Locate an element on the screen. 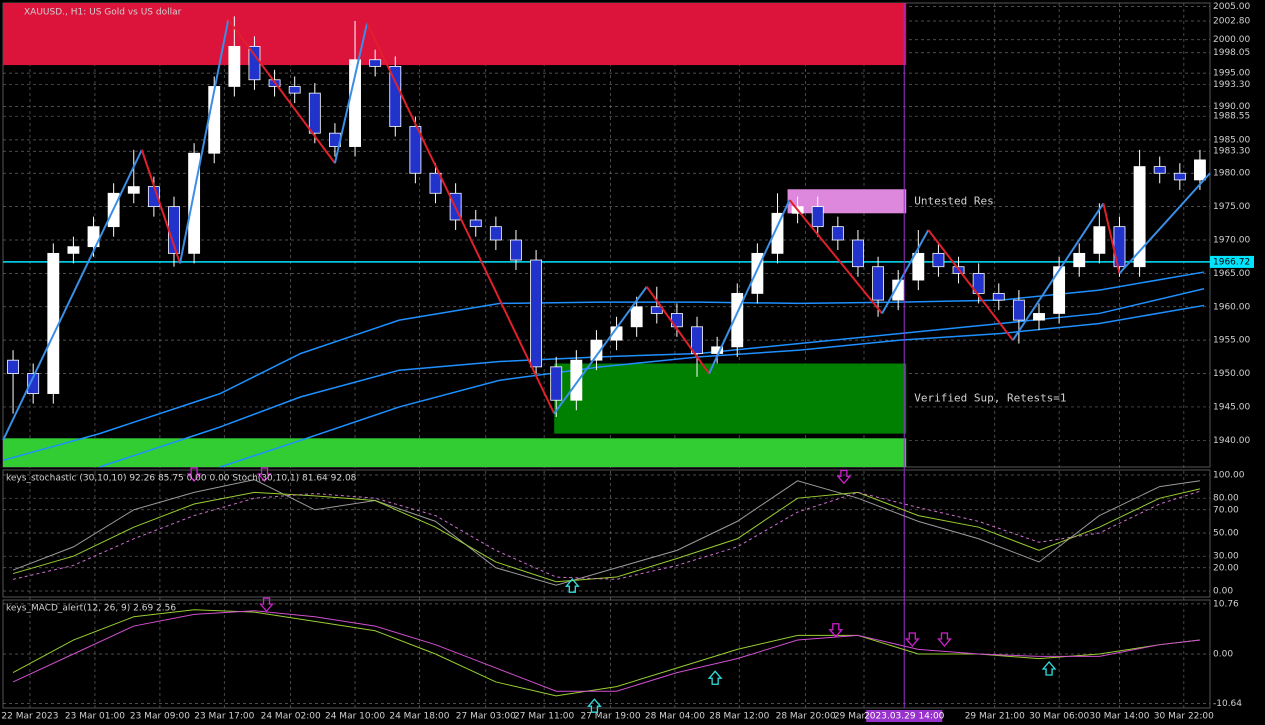  y-tick-label: 1970.00 is located at coordinates (1231, 241).